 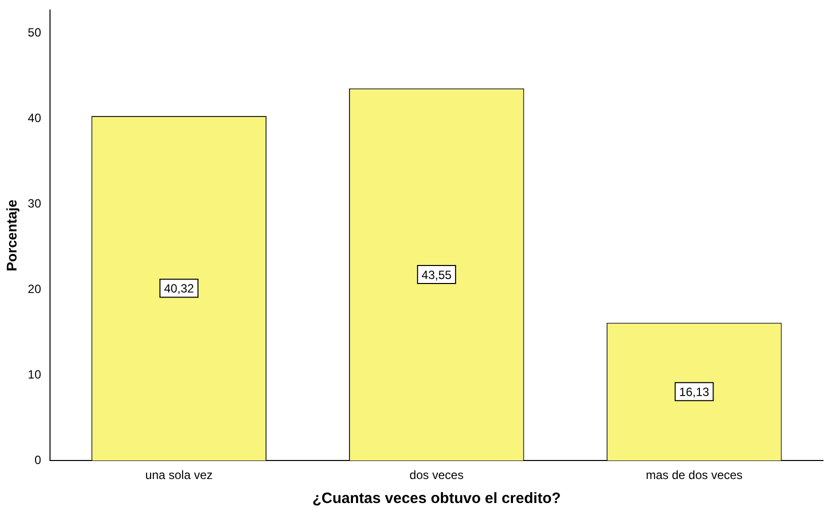 What do you see at coordinates (179, 289) in the screenshot?
I see `data-label: 40,32` at bounding box center [179, 289].